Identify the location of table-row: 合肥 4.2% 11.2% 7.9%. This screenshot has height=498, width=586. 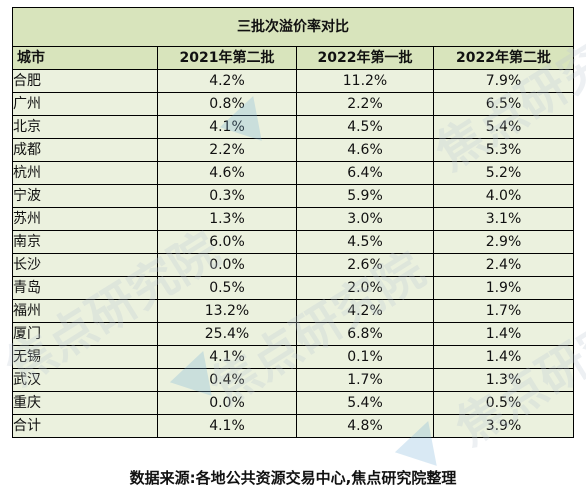
(293, 81).